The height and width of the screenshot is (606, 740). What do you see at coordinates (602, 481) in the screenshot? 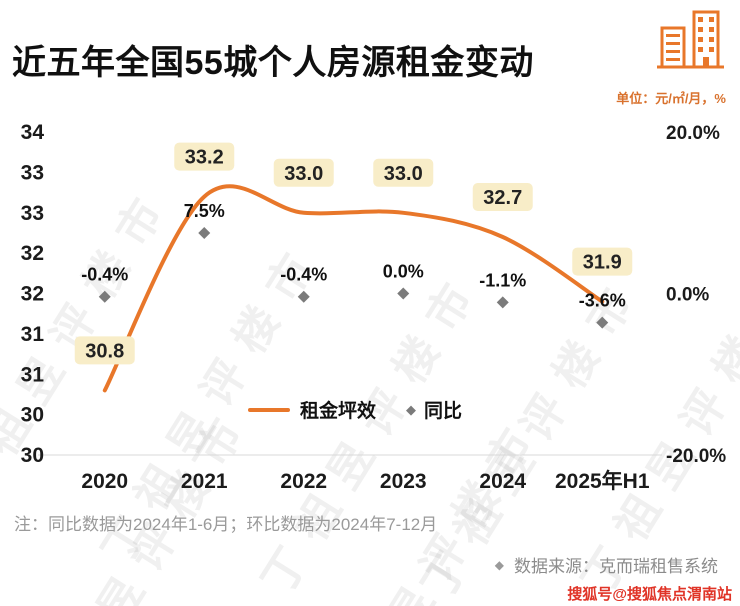
I see `x-axis-label: 2025年H1` at bounding box center [602, 481].